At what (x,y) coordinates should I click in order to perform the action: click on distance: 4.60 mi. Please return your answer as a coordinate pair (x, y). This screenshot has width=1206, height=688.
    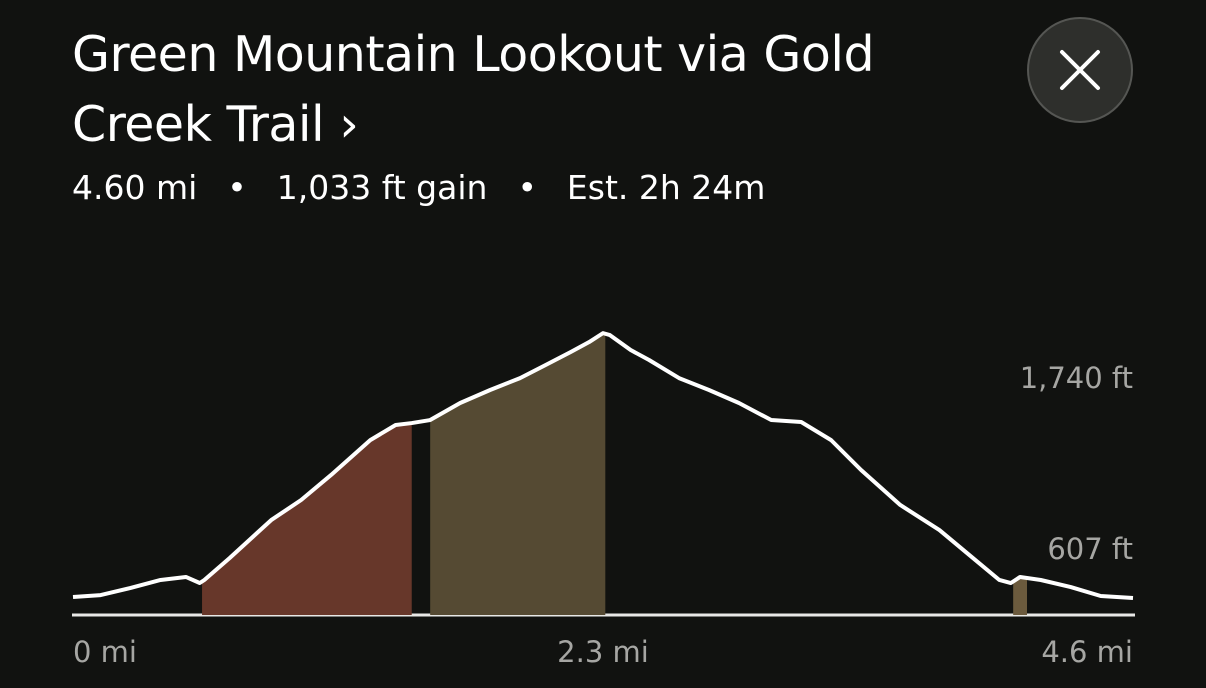
    Looking at the image, I should click on (135, 187).